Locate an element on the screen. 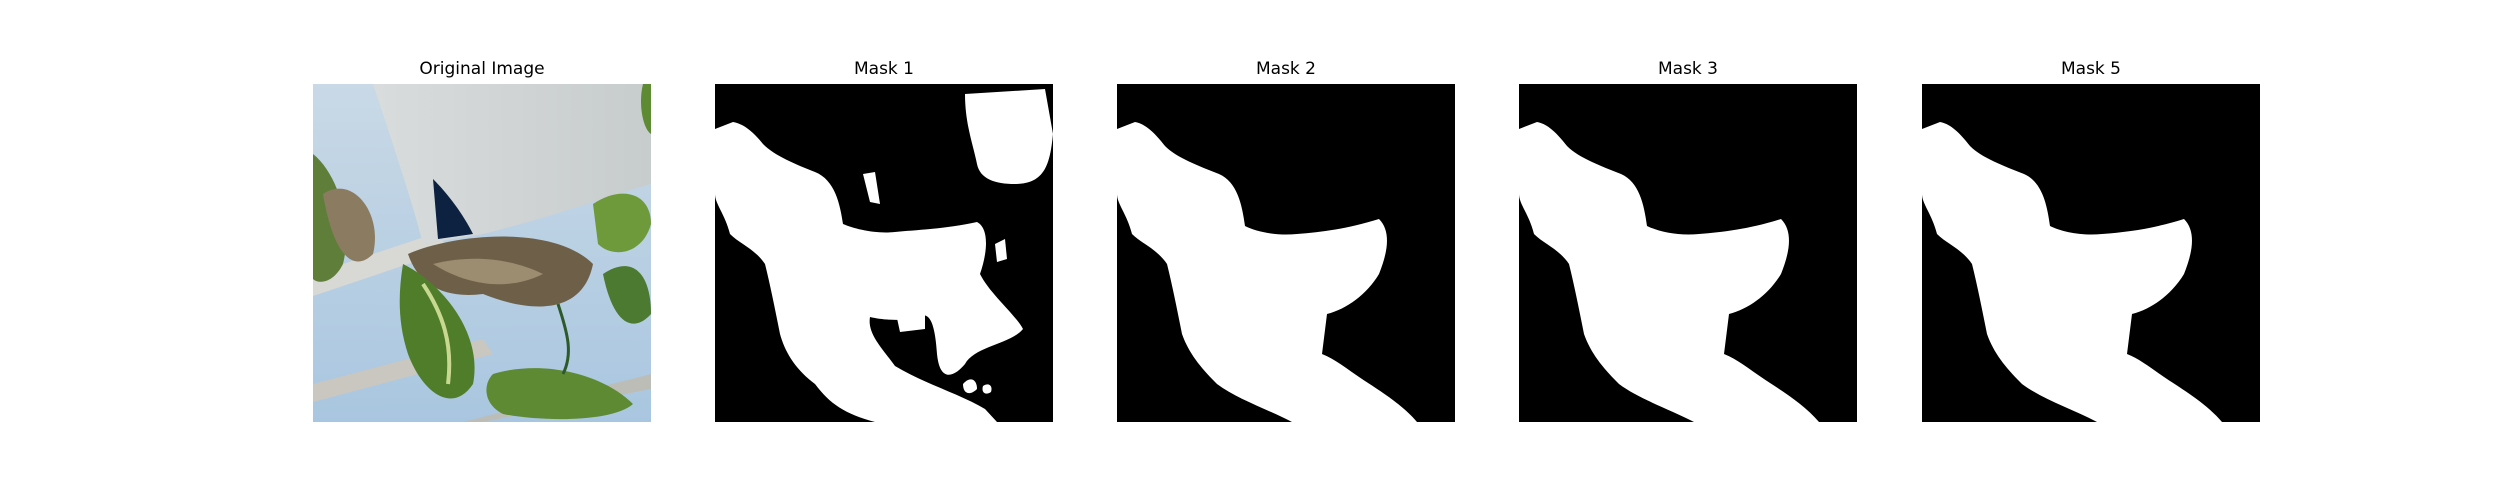 The image size is (2500, 500). mask-3-picture is located at coordinates (1688, 253).